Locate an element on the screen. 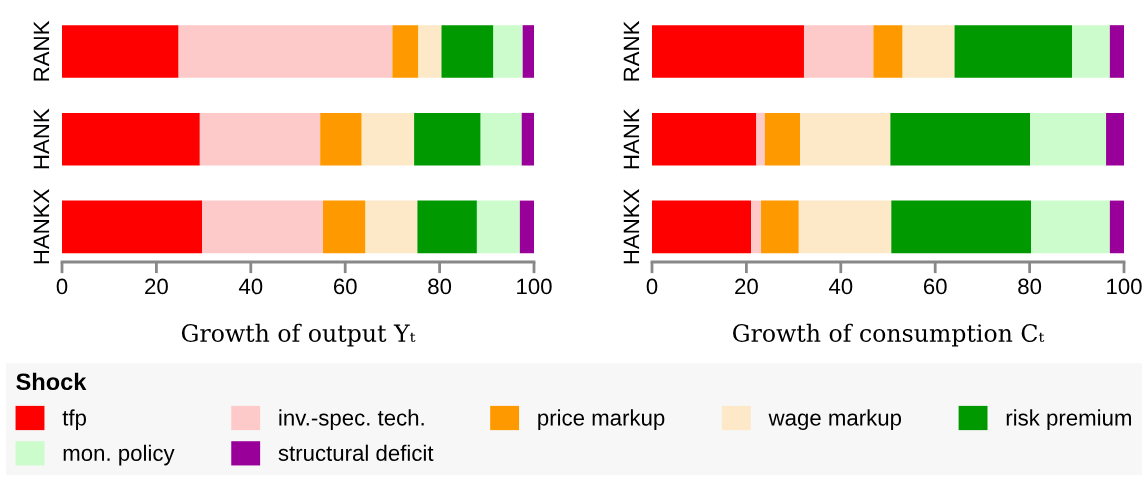 This screenshot has height=481, width=1148. legend-label: risk premium is located at coordinates (1068, 420).